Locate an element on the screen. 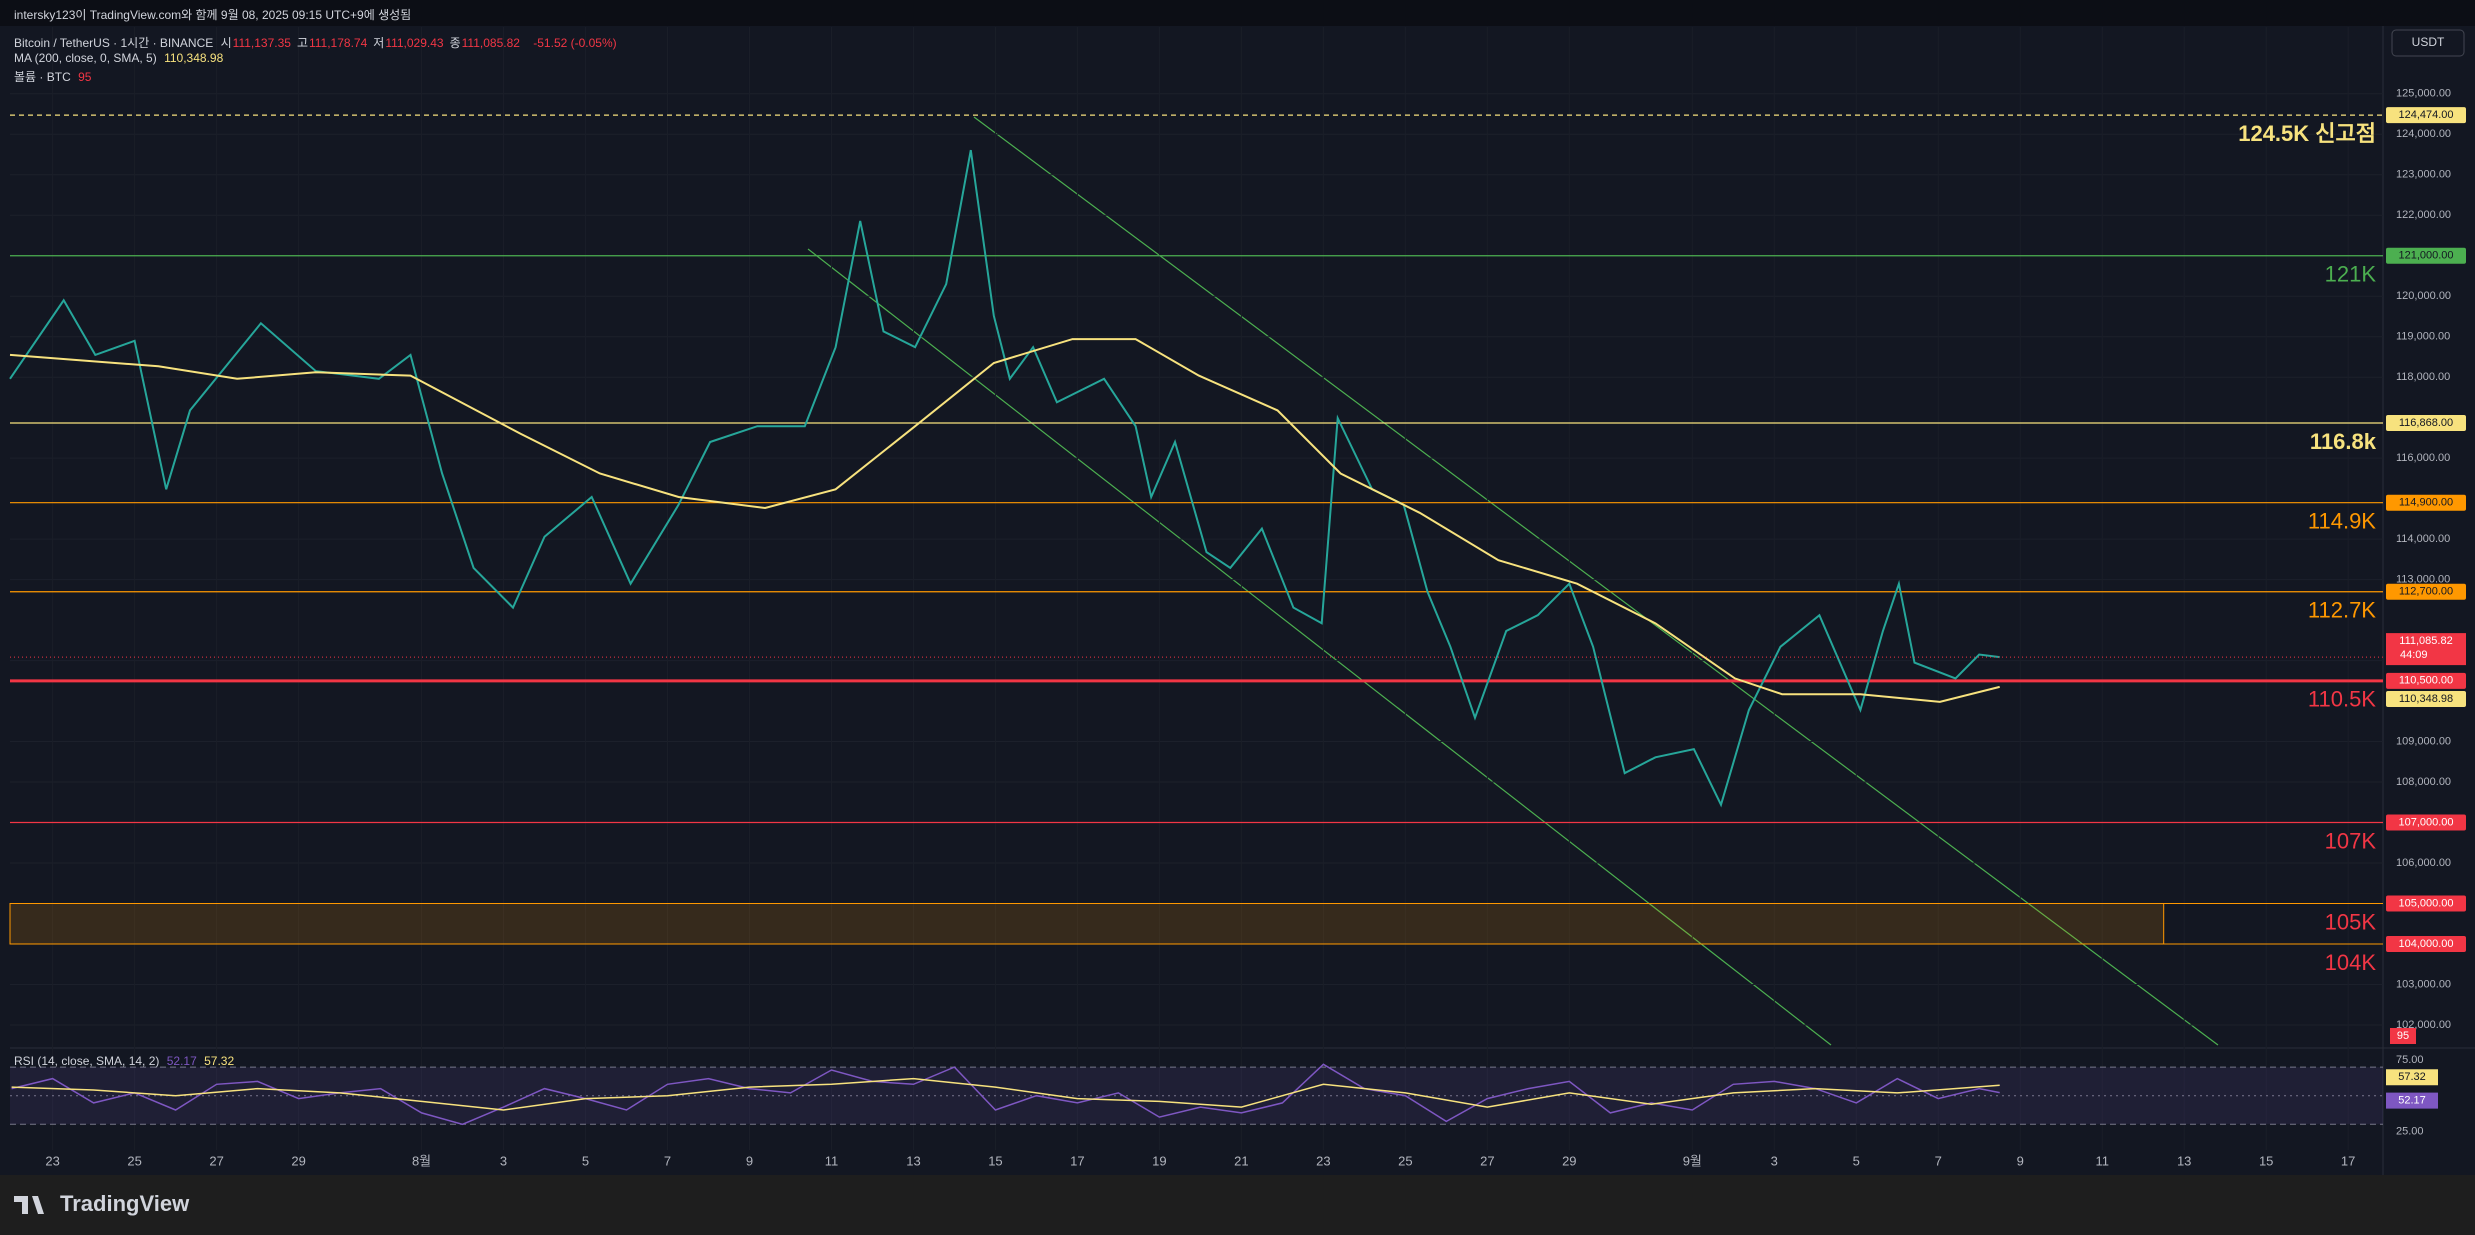 The height and width of the screenshot is (1235, 2475). level-tag: 114.9K is located at coordinates (2342, 521).